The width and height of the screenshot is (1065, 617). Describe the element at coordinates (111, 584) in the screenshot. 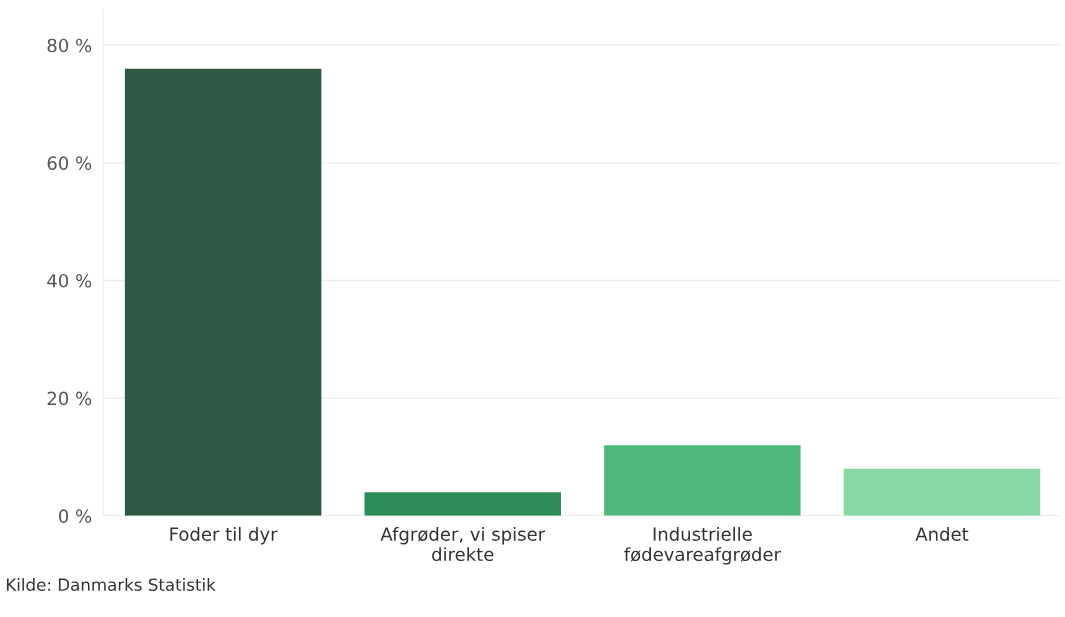

I see `text: Kilde: Danmarks Statistik` at that location.